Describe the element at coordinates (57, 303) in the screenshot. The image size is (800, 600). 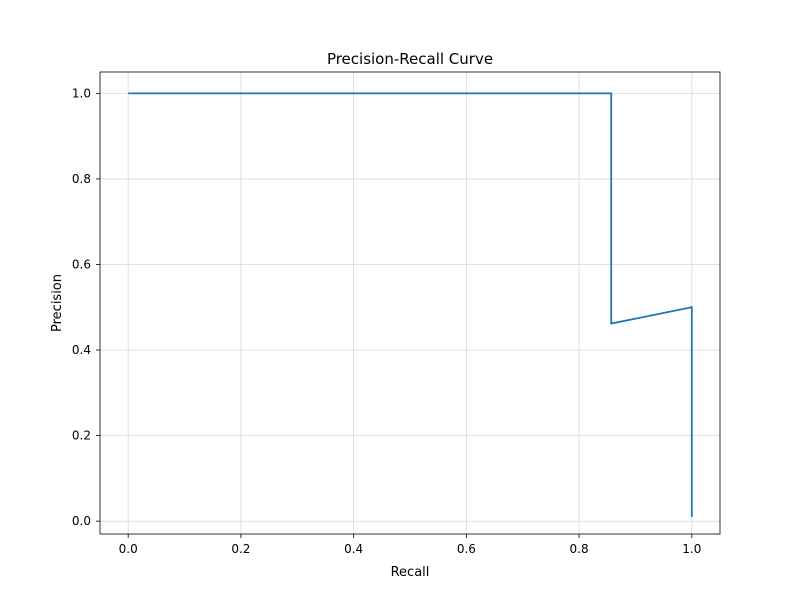
I see `y-axis-label: Precision` at that location.